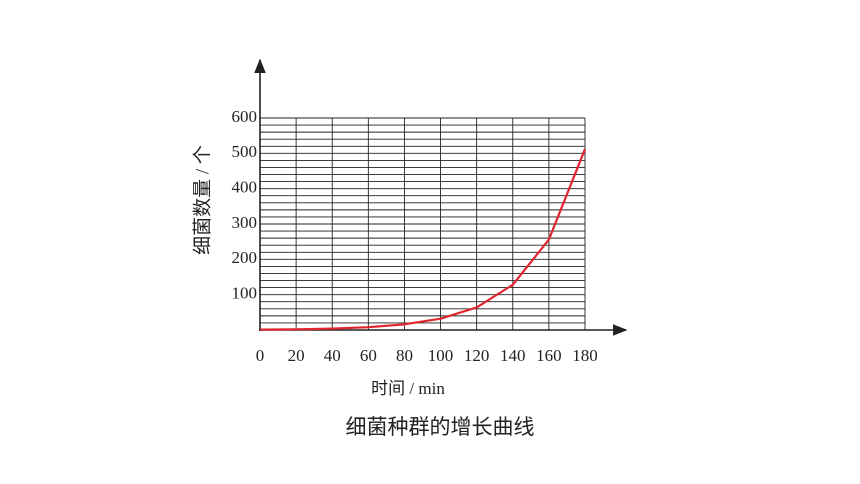  I want to click on y-axis-label: 细菌数量 / 个, so click(202, 200).